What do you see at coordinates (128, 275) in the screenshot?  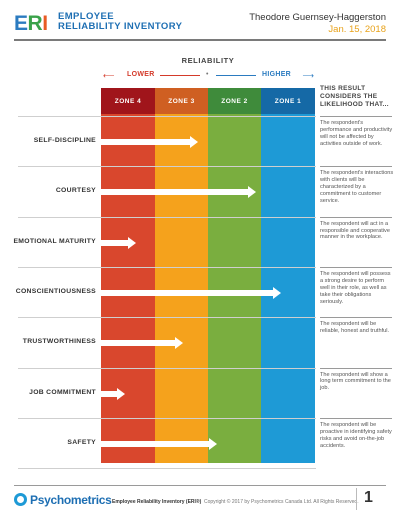 I see `zone-4-column: ZONE 4` at bounding box center [128, 275].